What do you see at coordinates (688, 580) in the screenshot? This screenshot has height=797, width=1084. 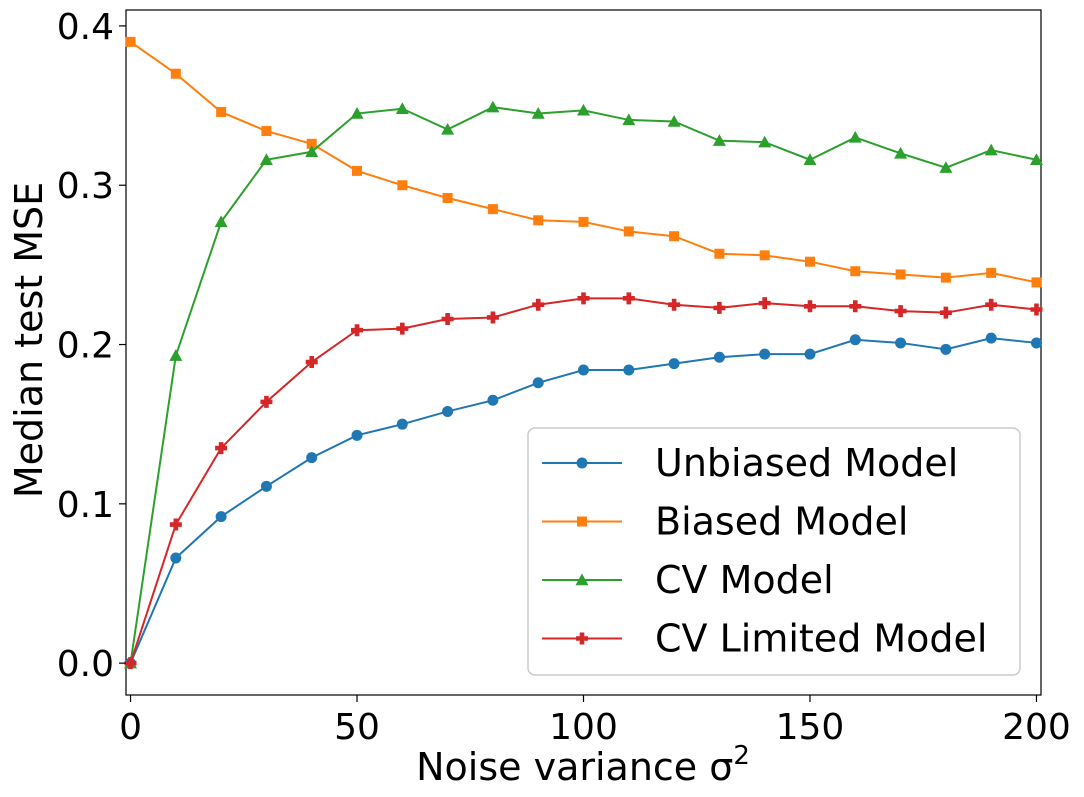 I see `legend-entry: CV Model` at bounding box center [688, 580].